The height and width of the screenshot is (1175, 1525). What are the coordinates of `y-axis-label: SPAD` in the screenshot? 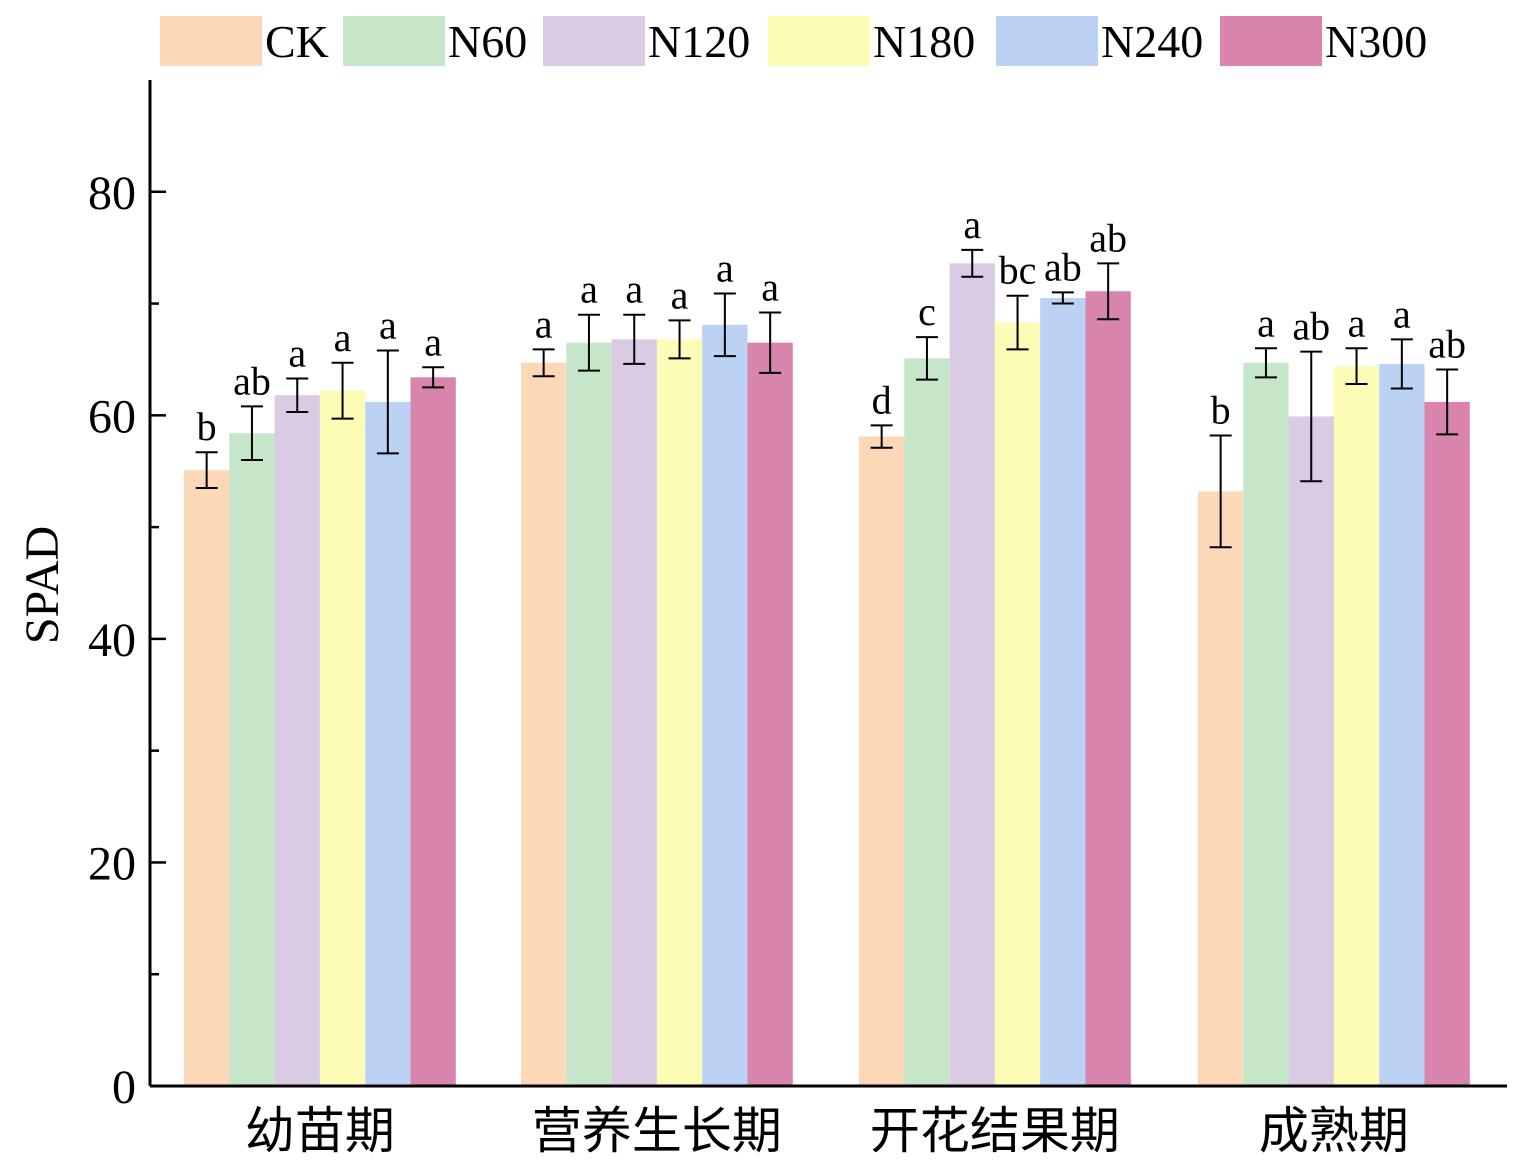 It's located at (42, 585).